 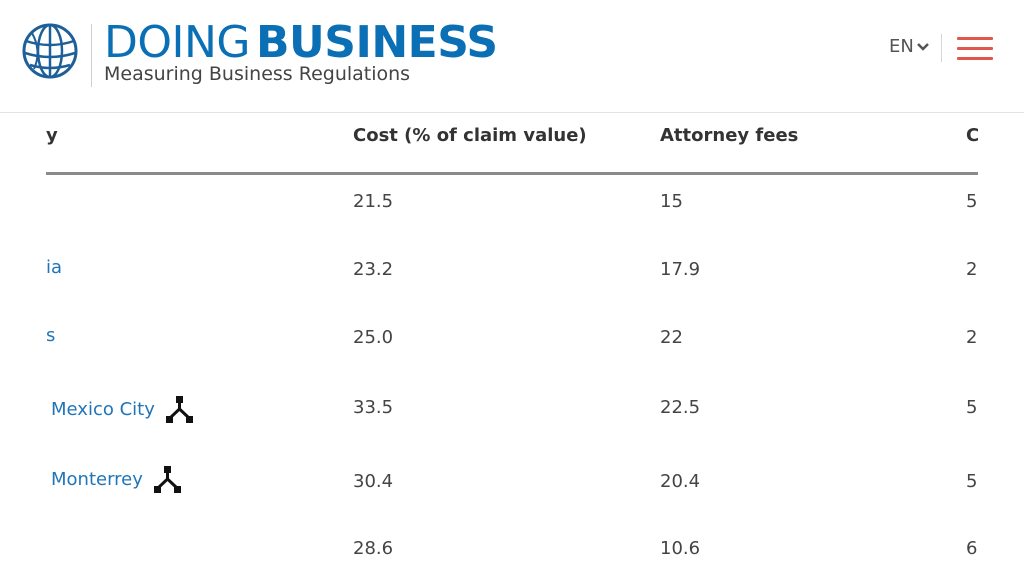 What do you see at coordinates (512, 484) in the screenshot?
I see `table-row: Monterrey 30.4 20.4 5` at bounding box center [512, 484].